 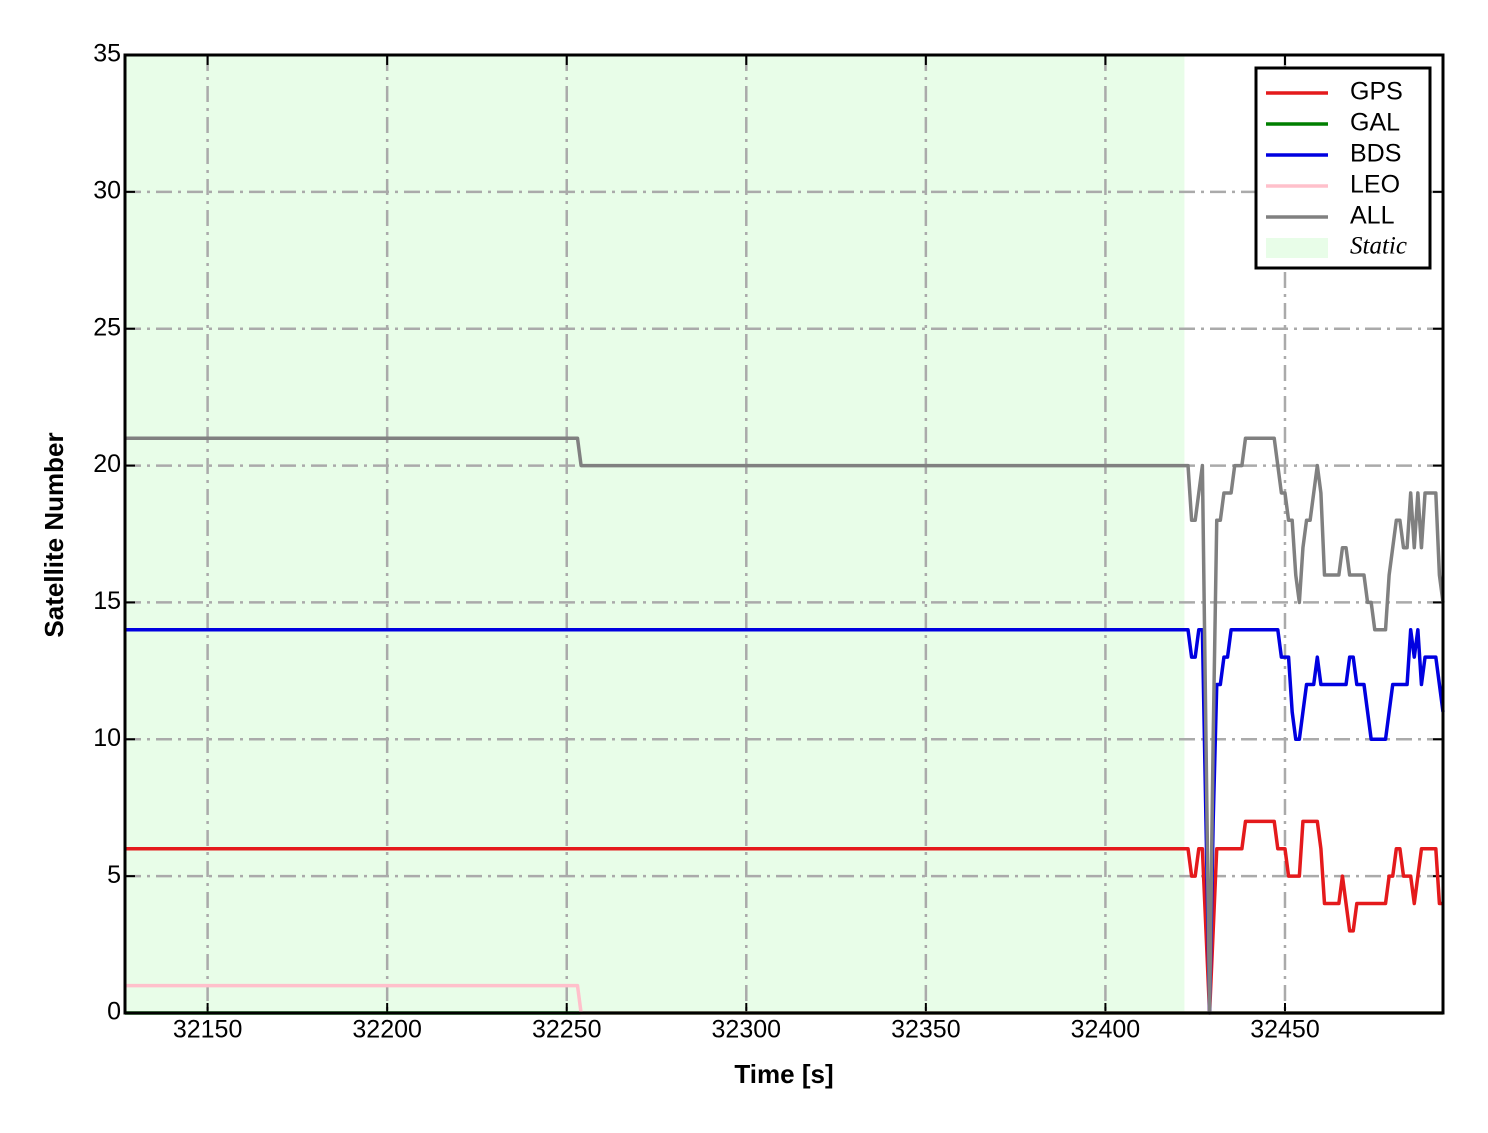 What do you see at coordinates (1376, 92) in the screenshot?
I see `legend-label: GPS` at bounding box center [1376, 92].